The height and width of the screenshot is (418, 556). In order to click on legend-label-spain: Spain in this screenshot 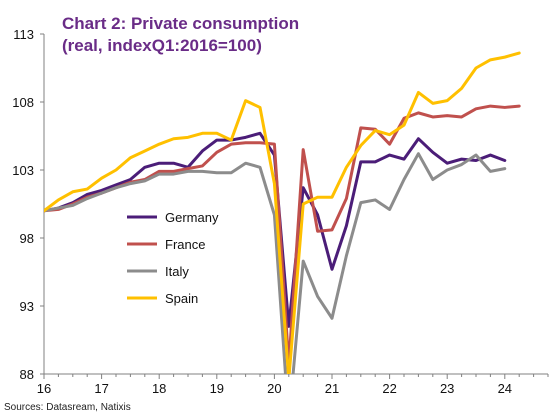, I will do `click(181, 298)`.